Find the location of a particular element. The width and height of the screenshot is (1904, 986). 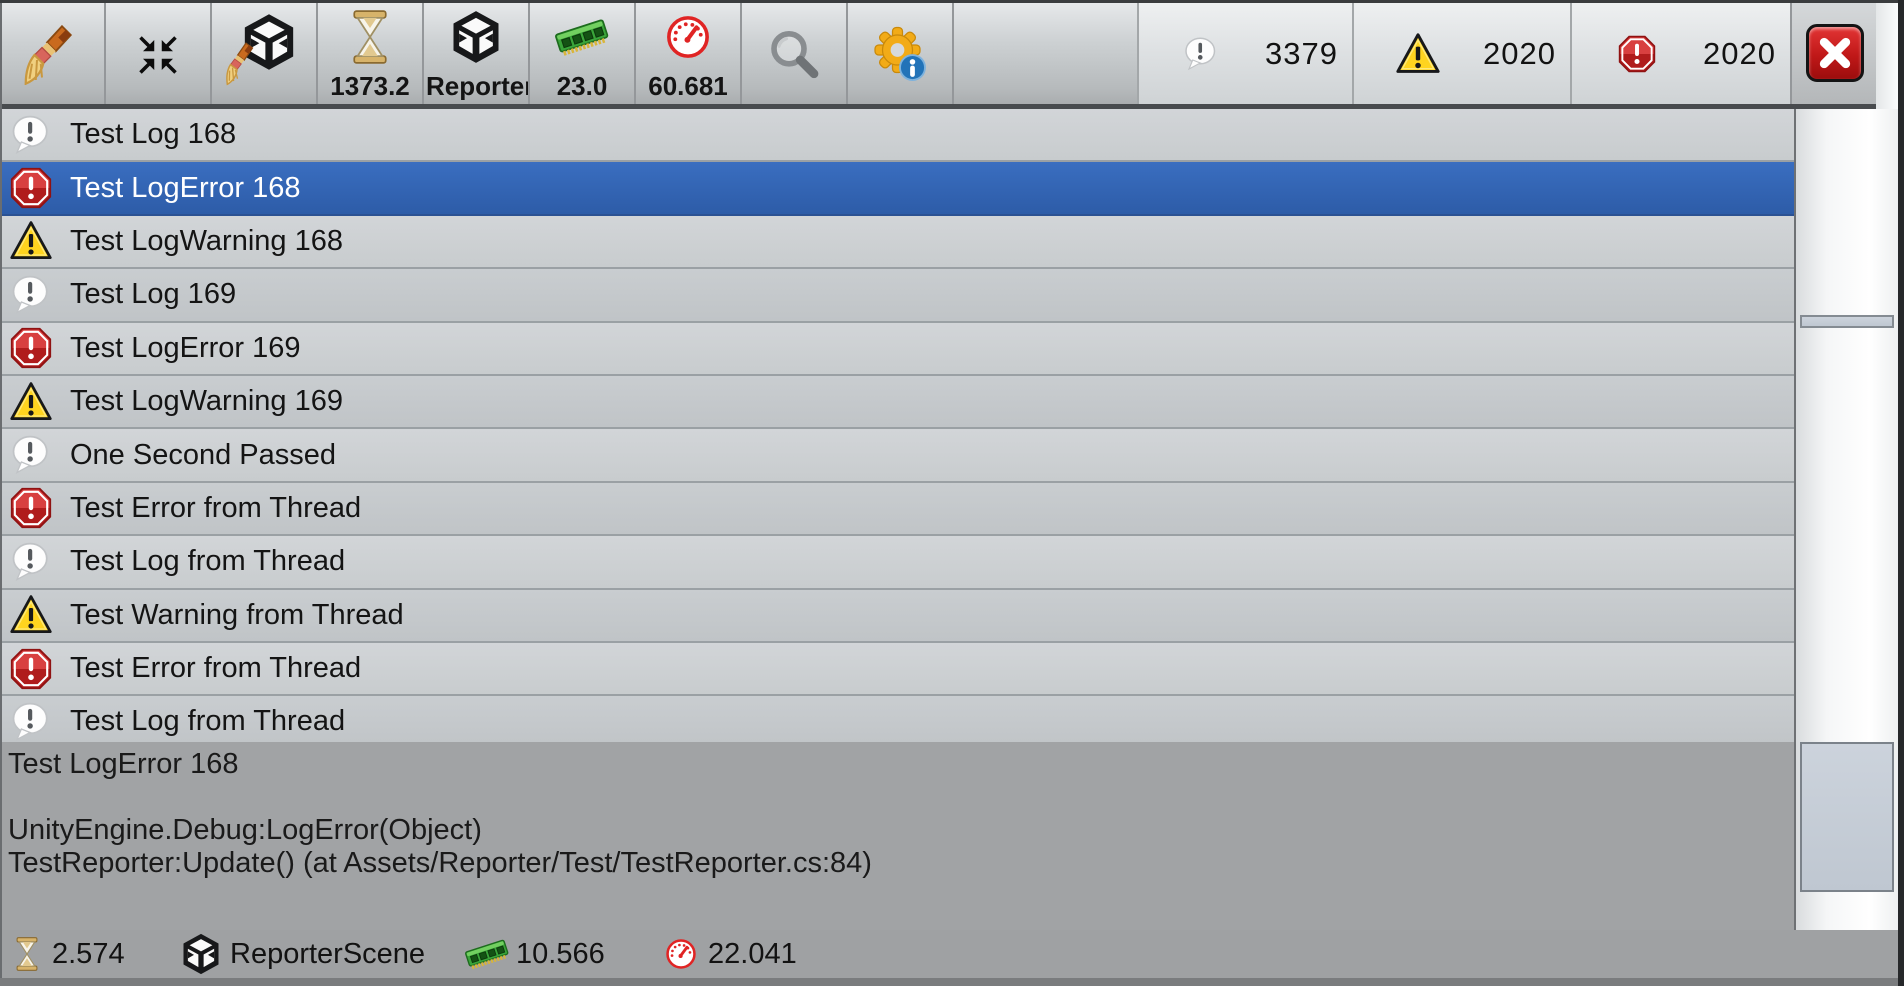

status-scene: ReporterScene is located at coordinates (302, 954).